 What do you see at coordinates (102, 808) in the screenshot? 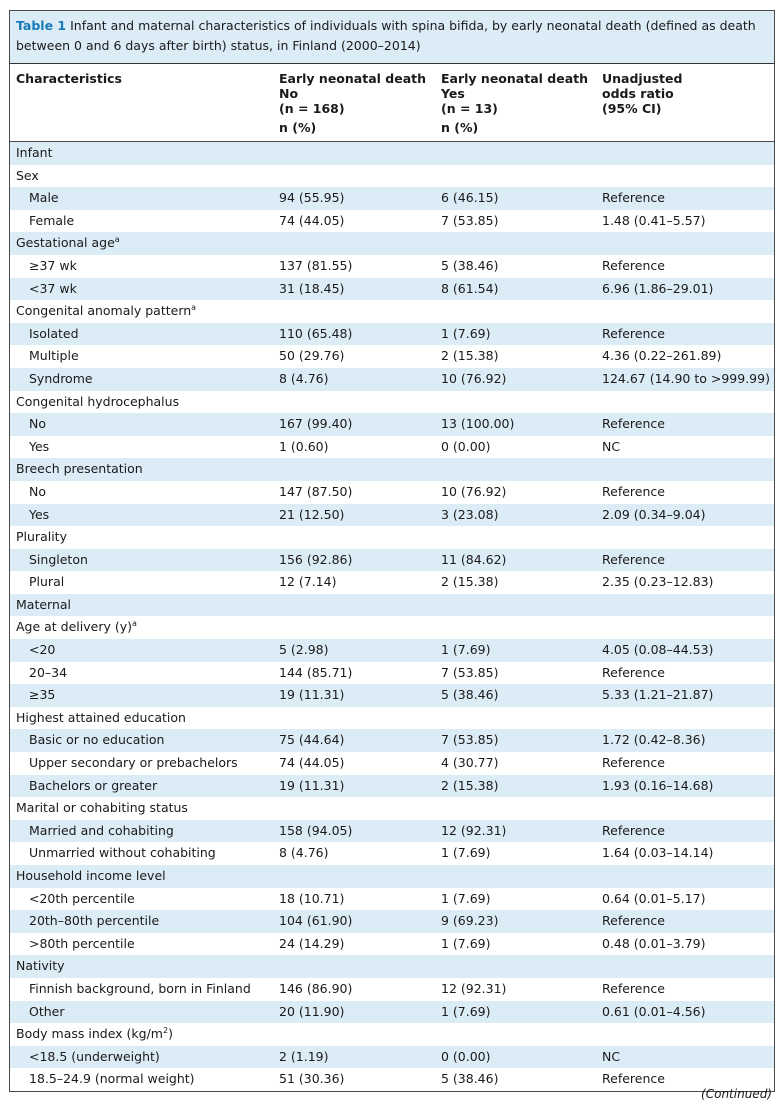
I see `row-label: Marital or cohabiting status` at bounding box center [102, 808].